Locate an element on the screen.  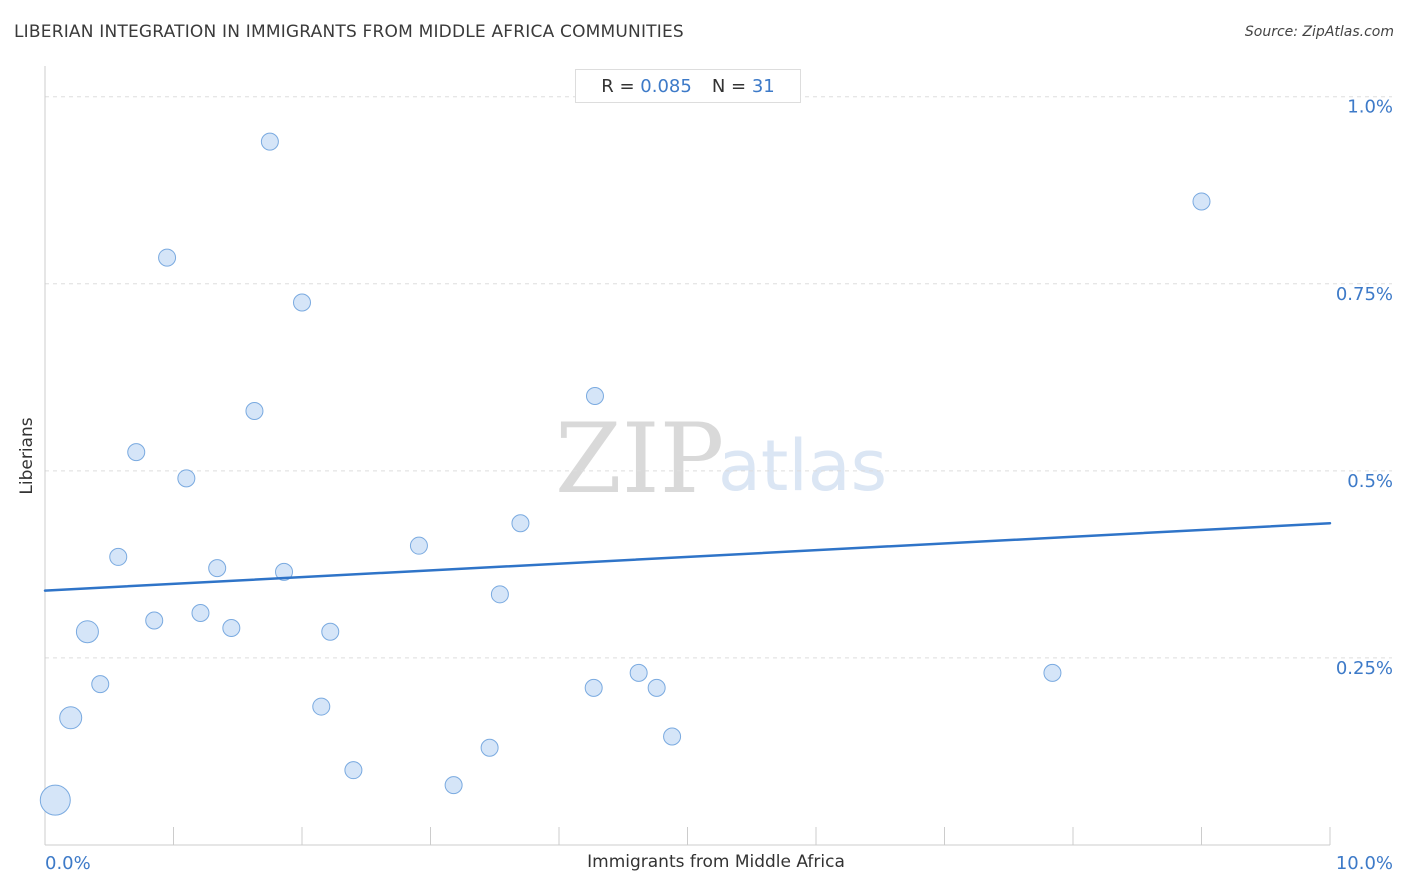
y-axis-label: Liberians is located at coordinates (27, 456).